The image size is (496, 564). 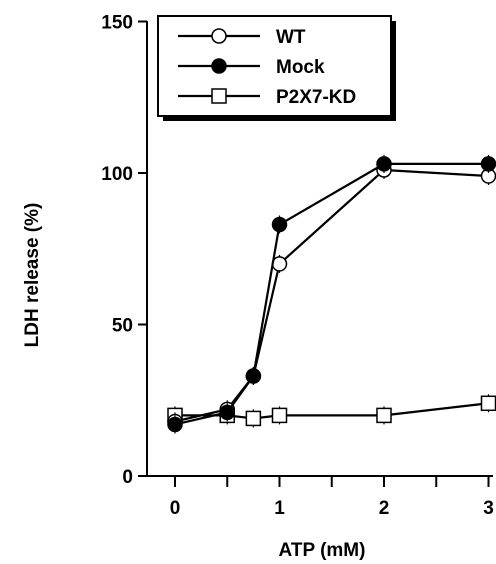 What do you see at coordinates (117, 23) in the screenshot?
I see `y-tick-label: 150` at bounding box center [117, 23].